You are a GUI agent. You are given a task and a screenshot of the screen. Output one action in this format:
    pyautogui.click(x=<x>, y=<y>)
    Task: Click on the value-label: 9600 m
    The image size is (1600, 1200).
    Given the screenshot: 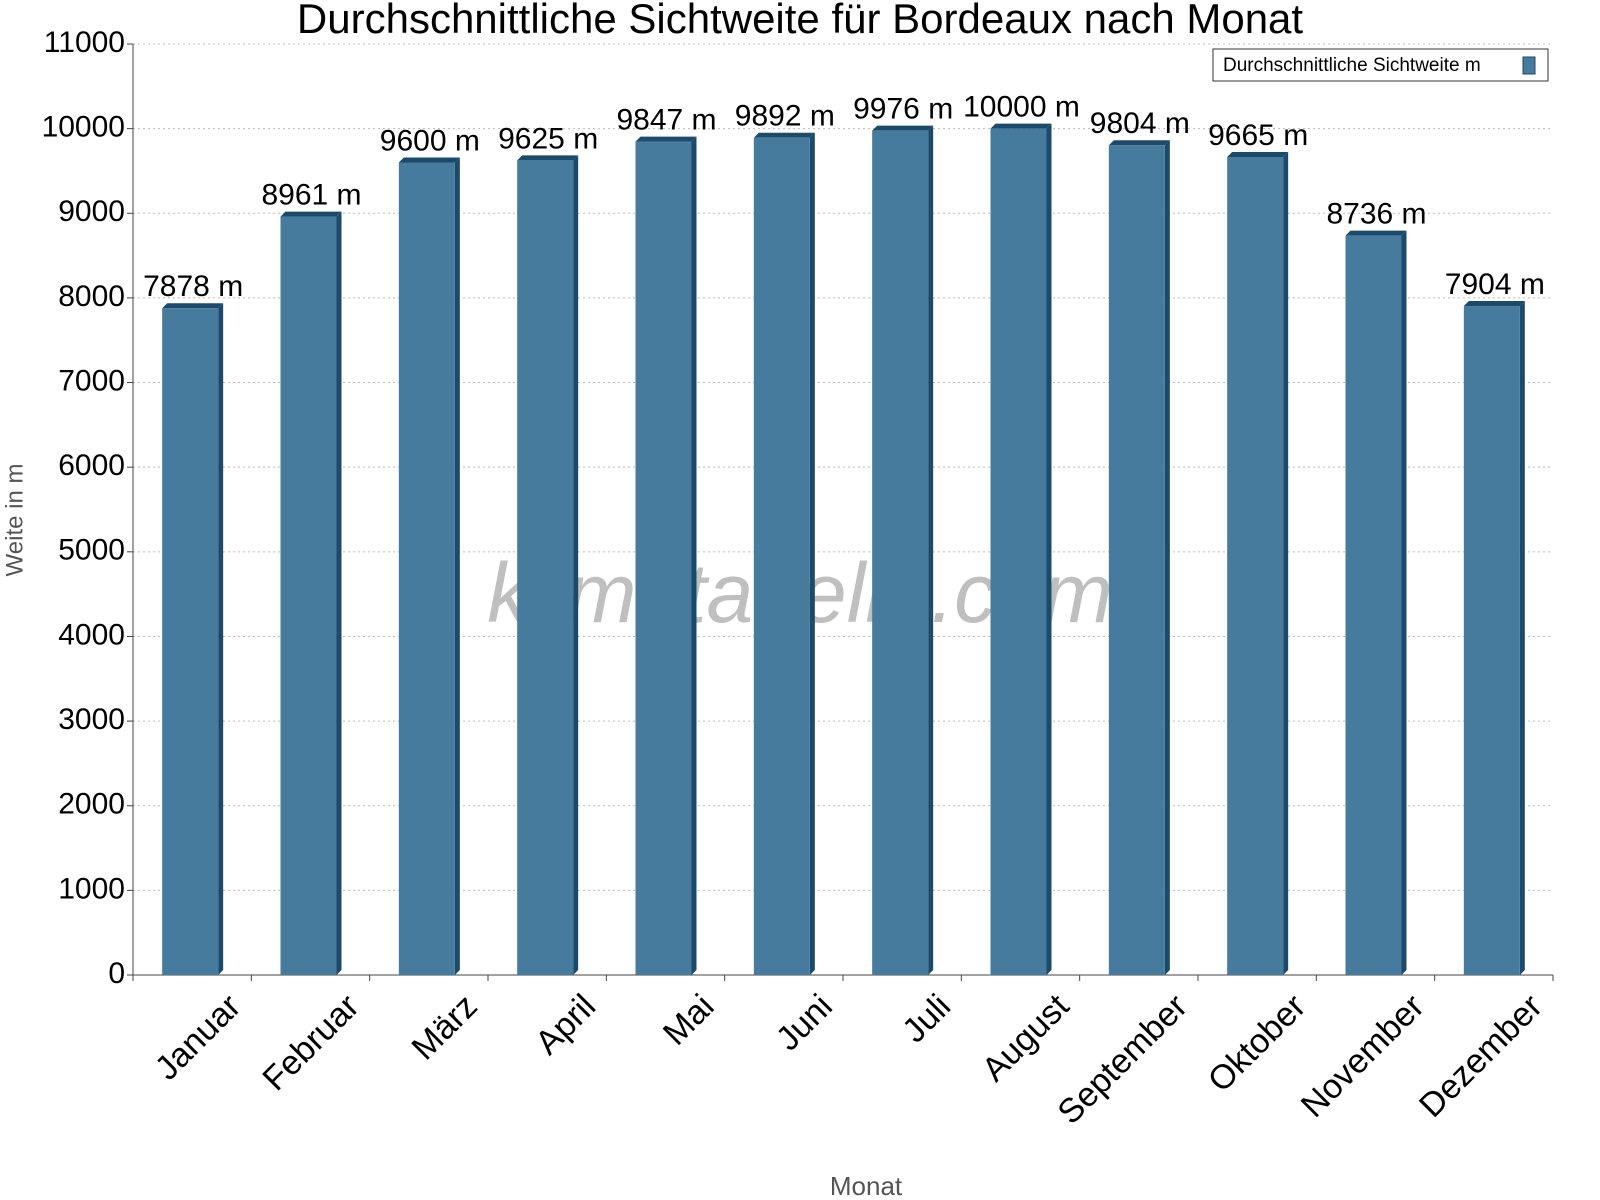 What is the action you would take?
    pyautogui.click(x=430, y=140)
    